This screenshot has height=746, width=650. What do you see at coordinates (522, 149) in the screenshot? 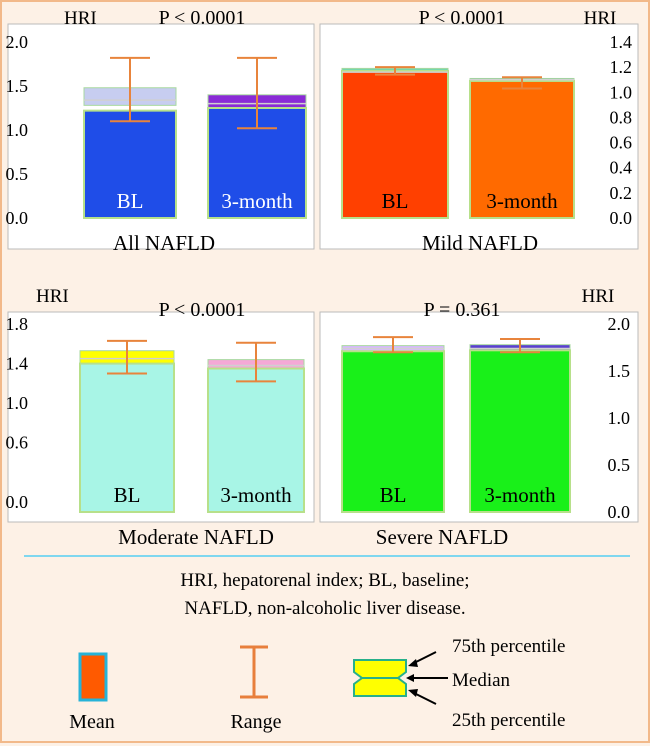
I see `mean-bar-3-month` at bounding box center [522, 149].